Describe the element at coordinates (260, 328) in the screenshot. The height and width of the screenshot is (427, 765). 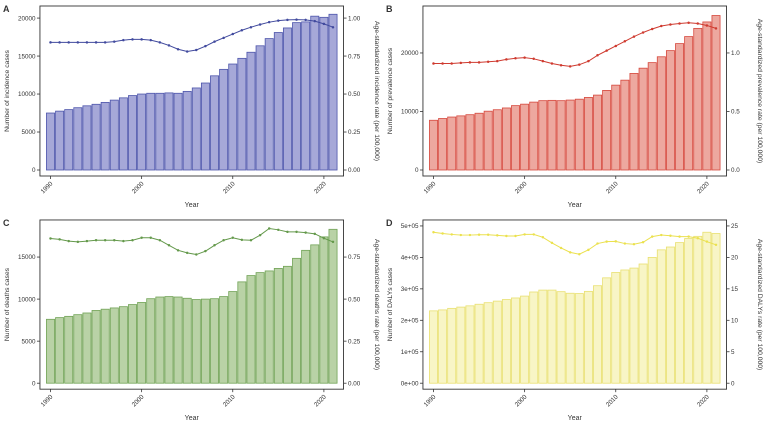
I see `bar-2013` at that location.